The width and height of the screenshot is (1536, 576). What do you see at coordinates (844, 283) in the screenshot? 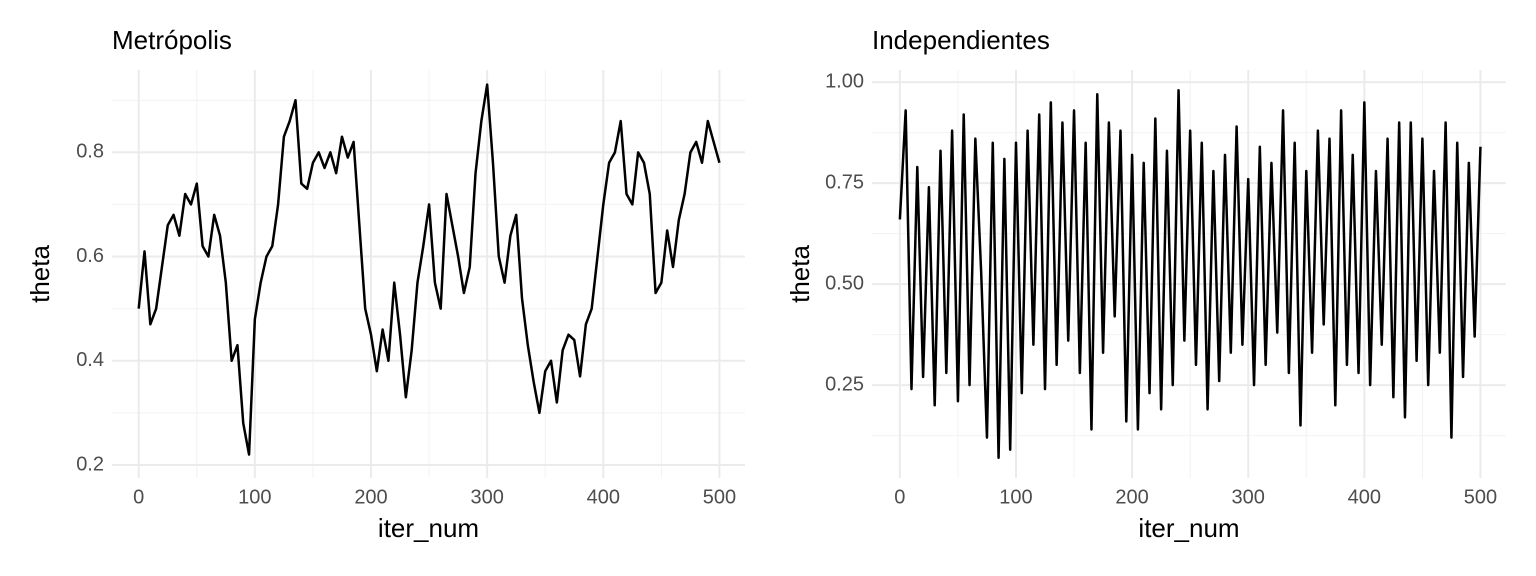
I see `y-tick-label: 0.50` at bounding box center [844, 283].